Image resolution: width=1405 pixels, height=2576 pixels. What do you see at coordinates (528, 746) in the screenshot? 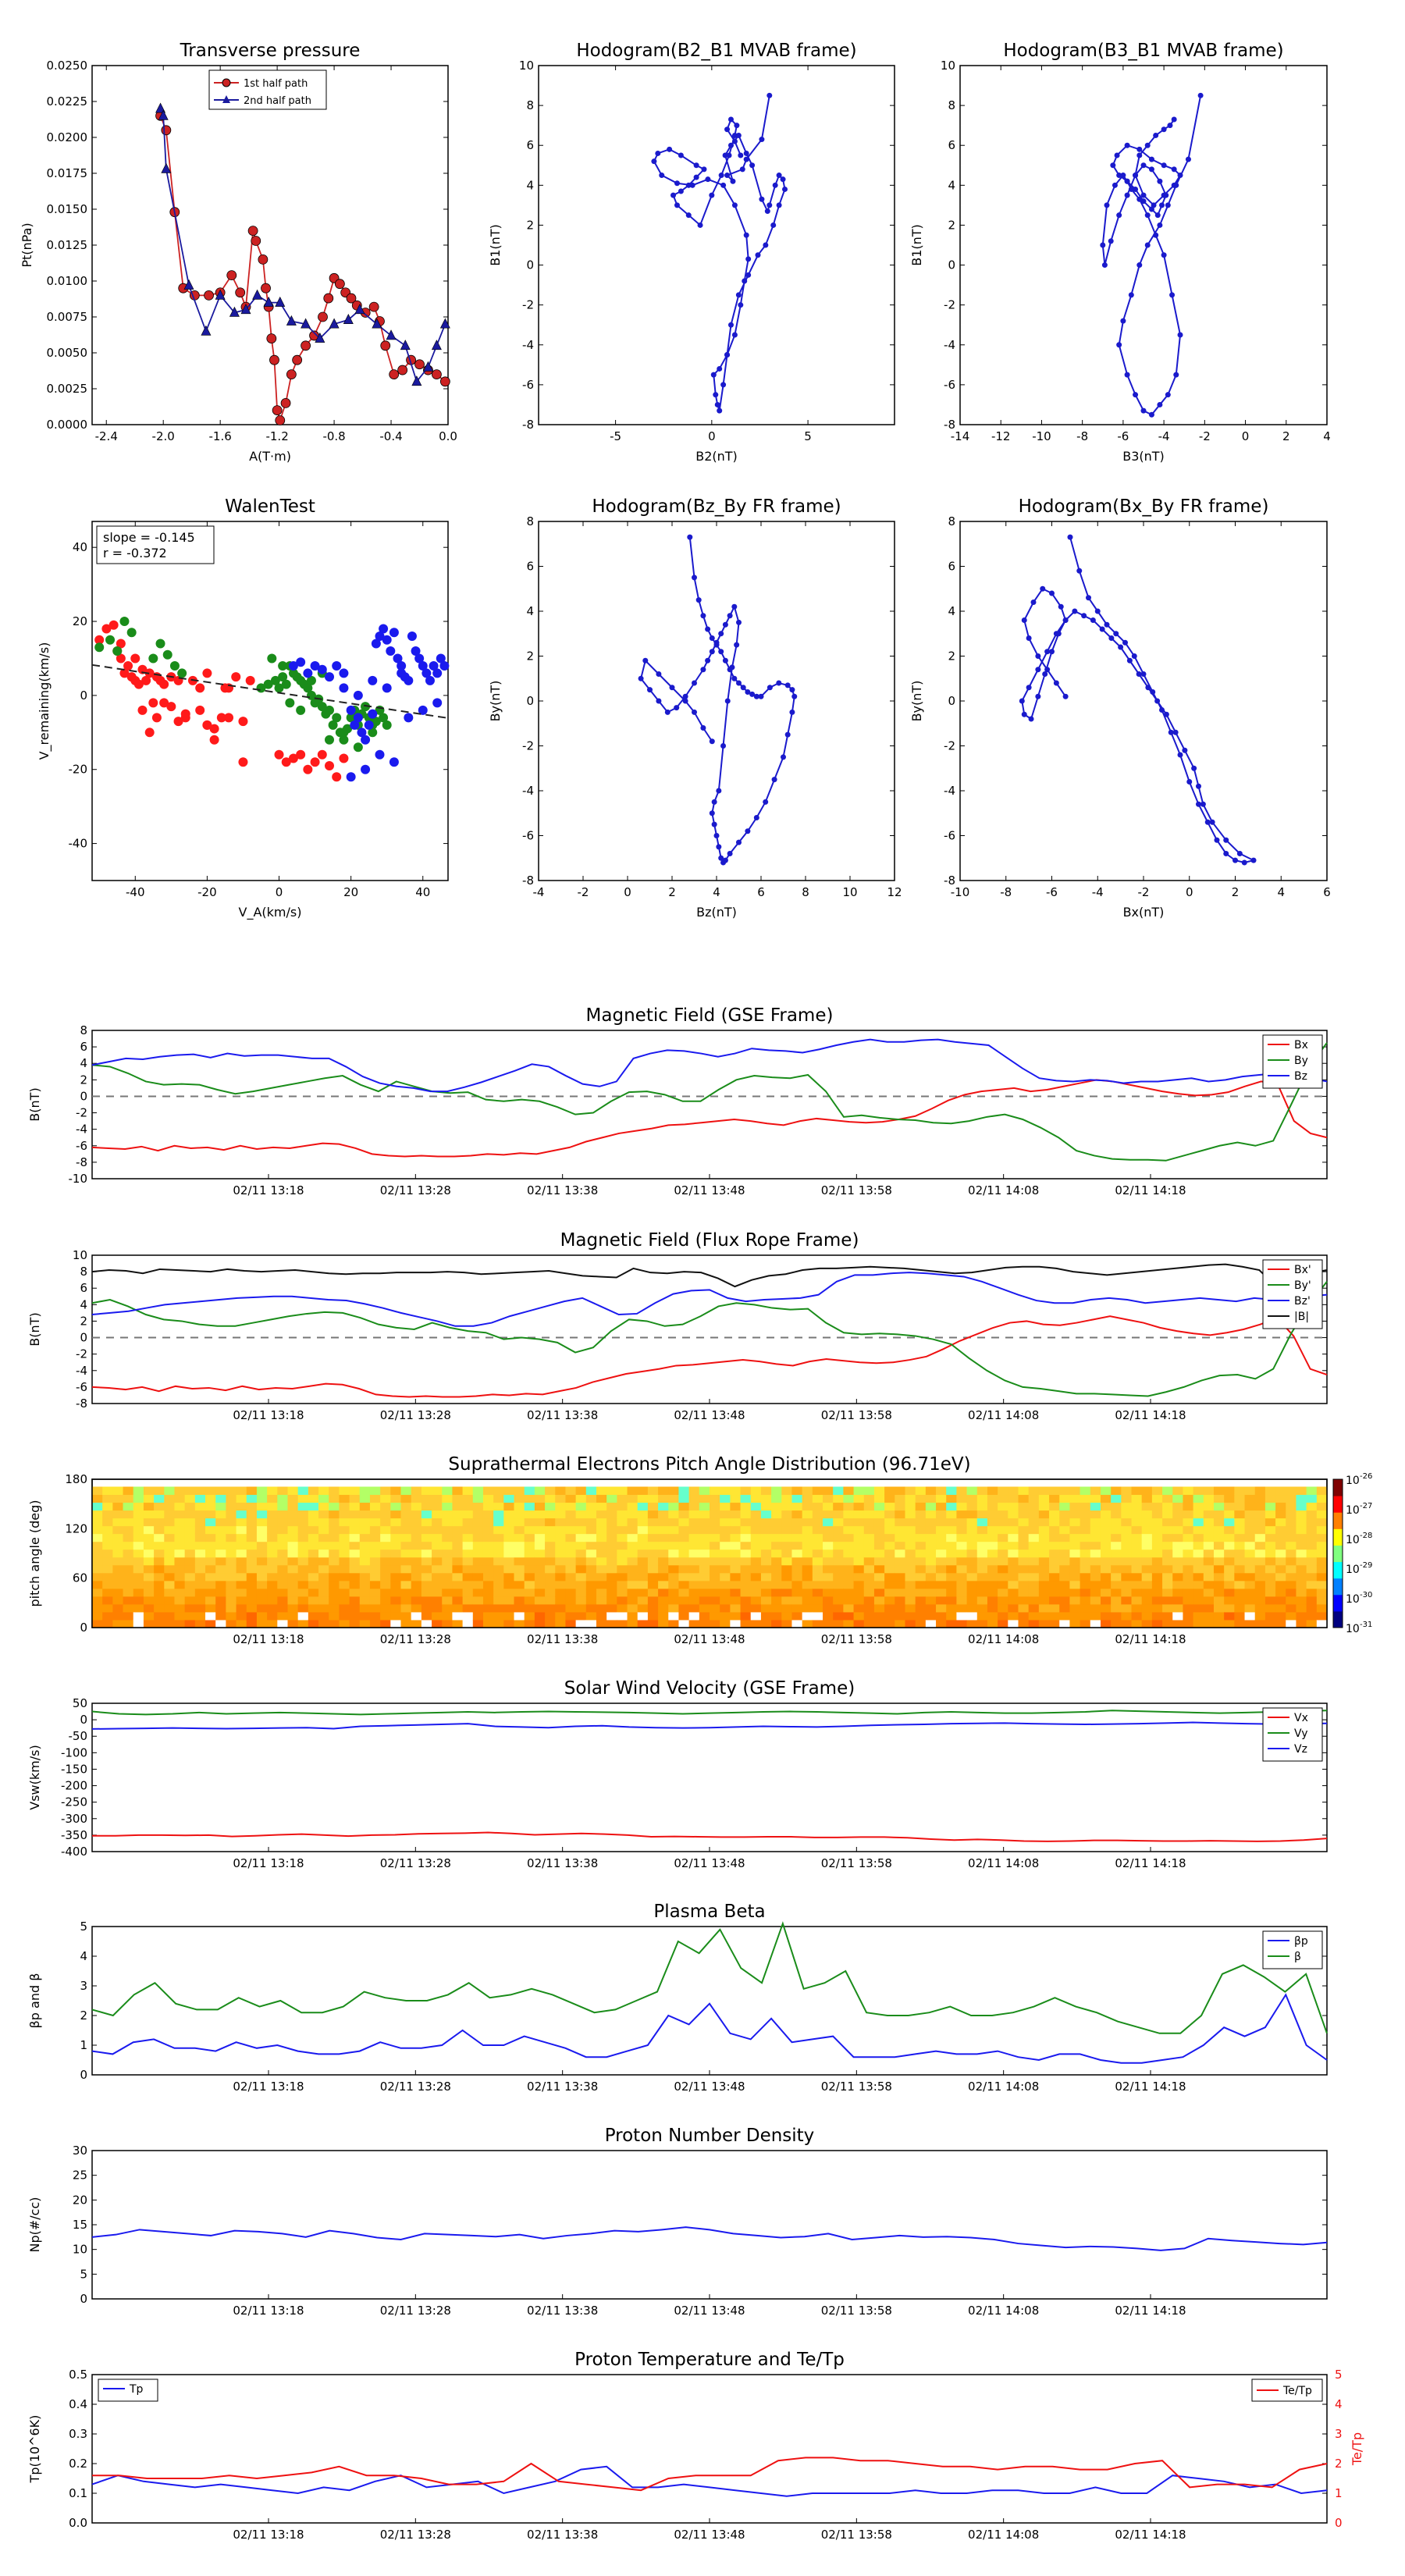
I see `h3-y-tick-label: -2` at bounding box center [528, 746].